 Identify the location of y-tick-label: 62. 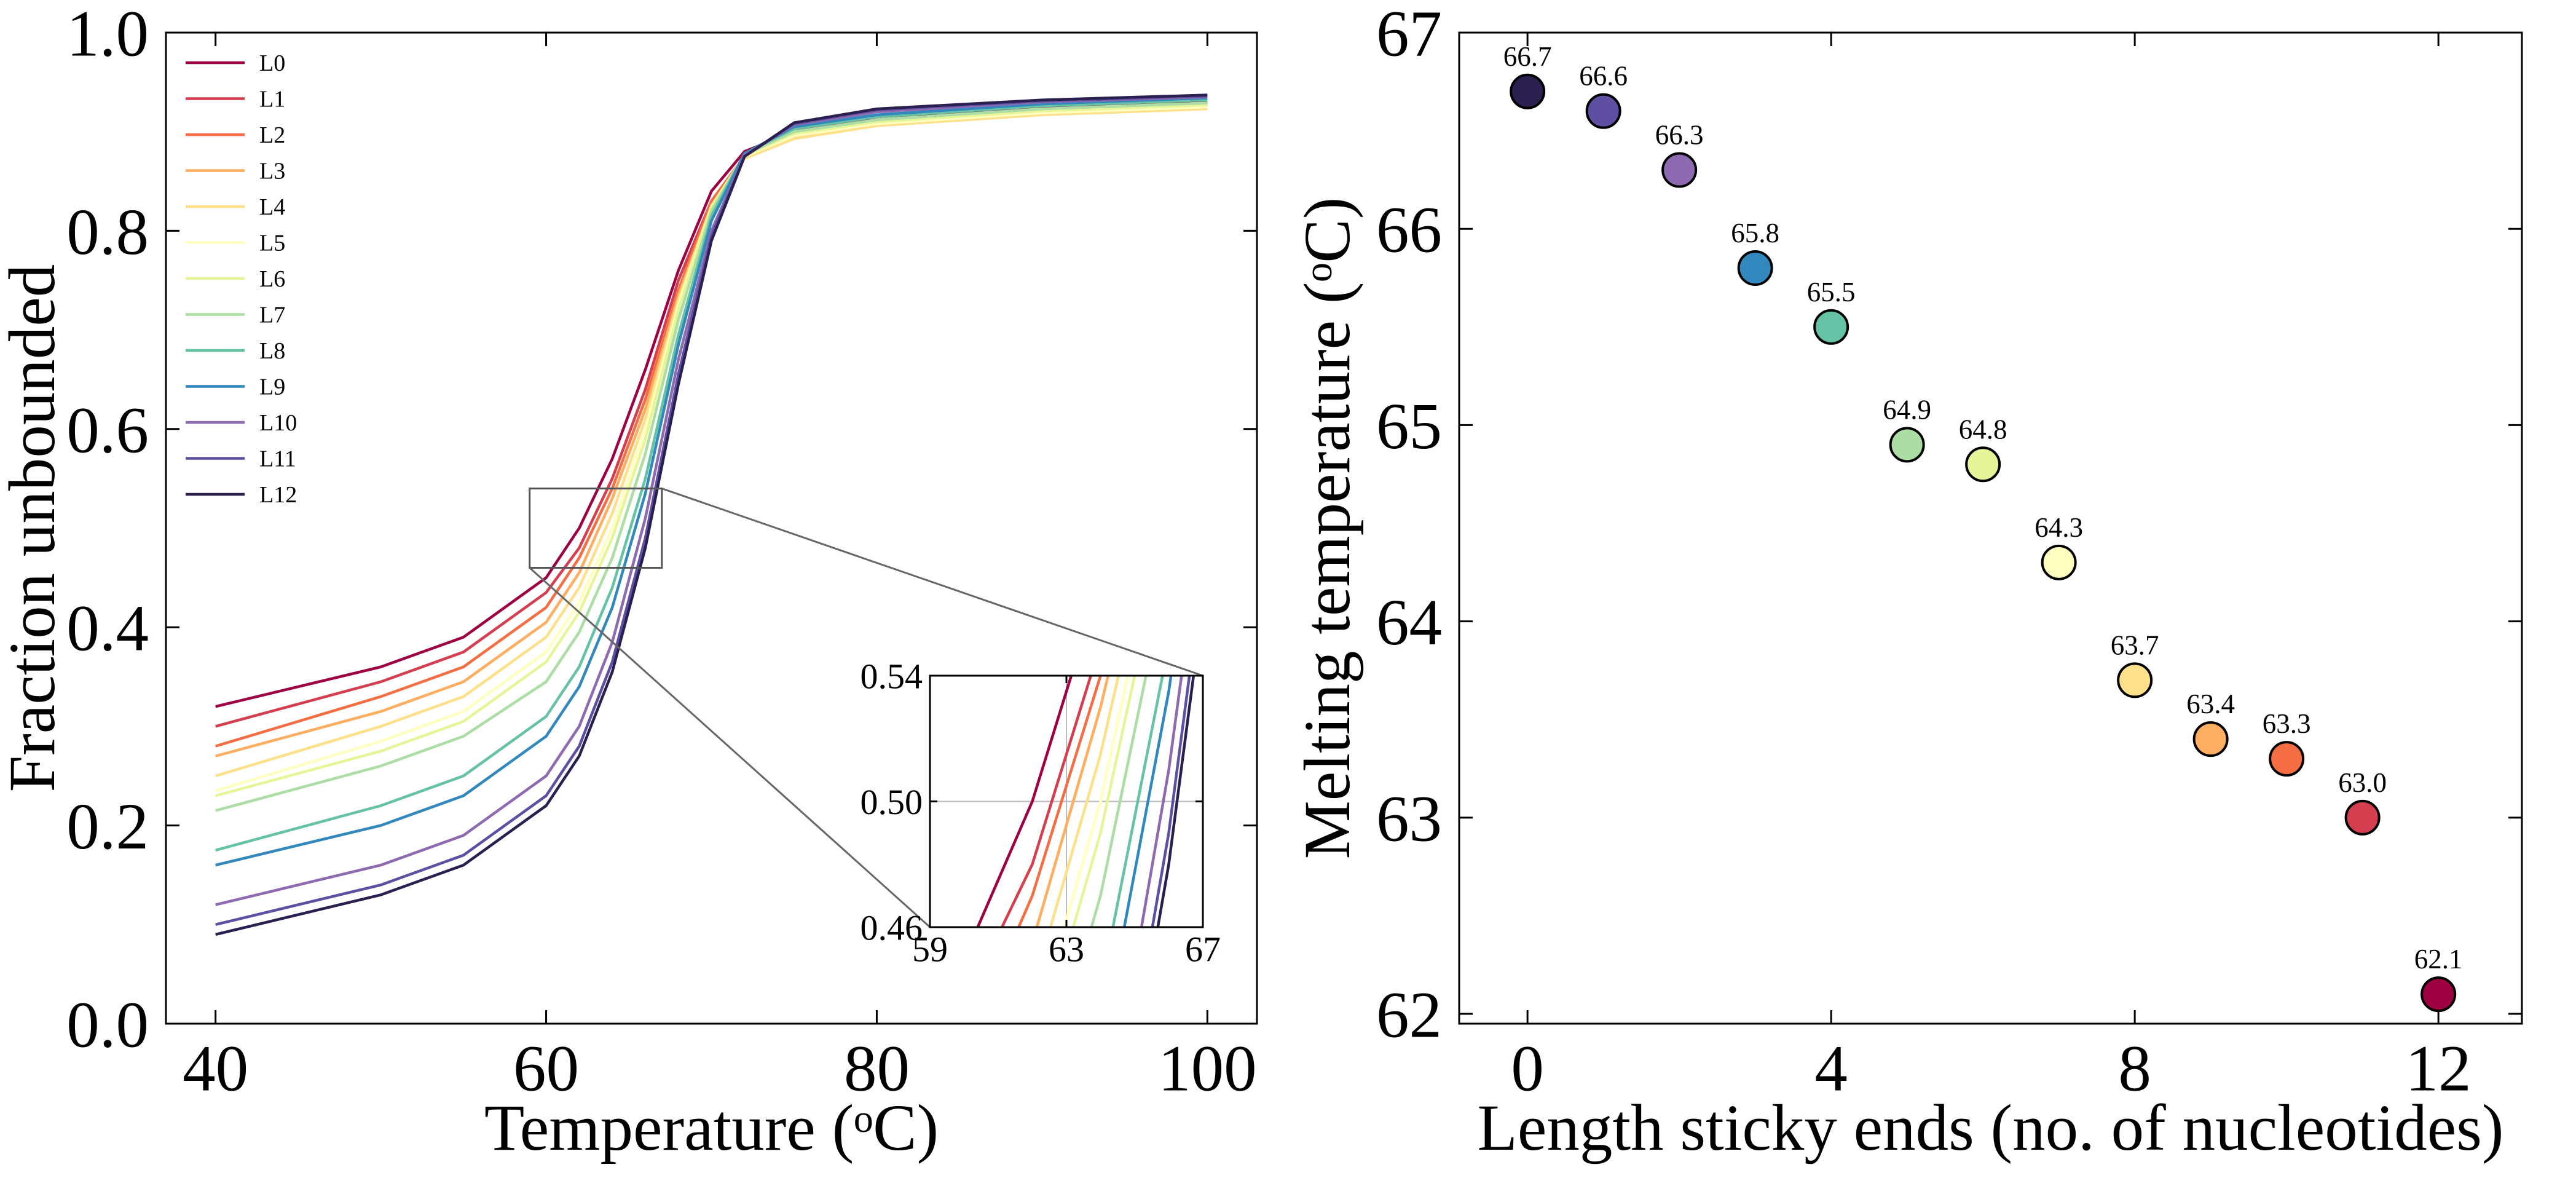
(1409, 1015).